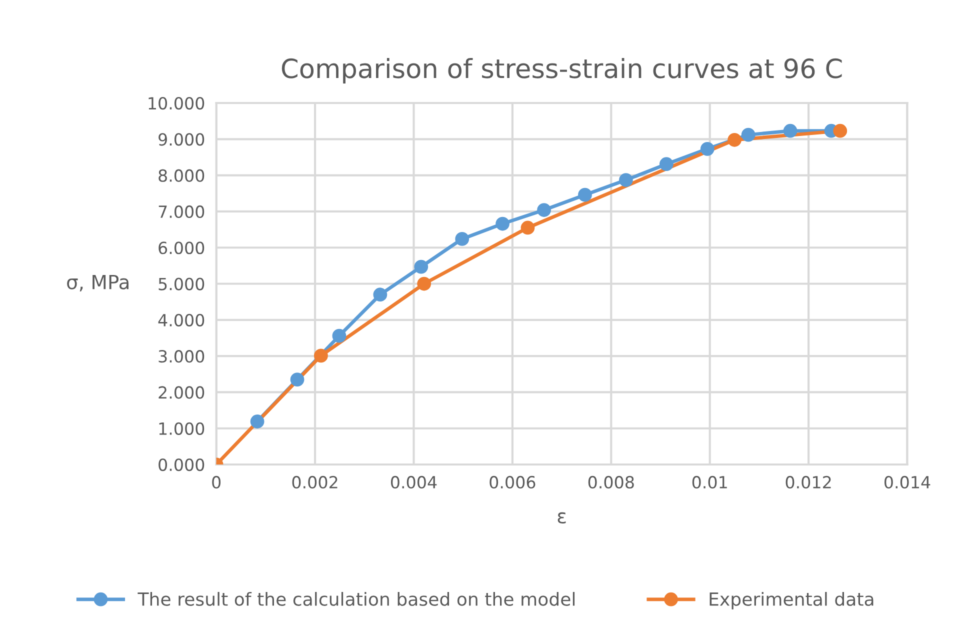  I want to click on y-tick-label: 7.000, so click(181, 211).